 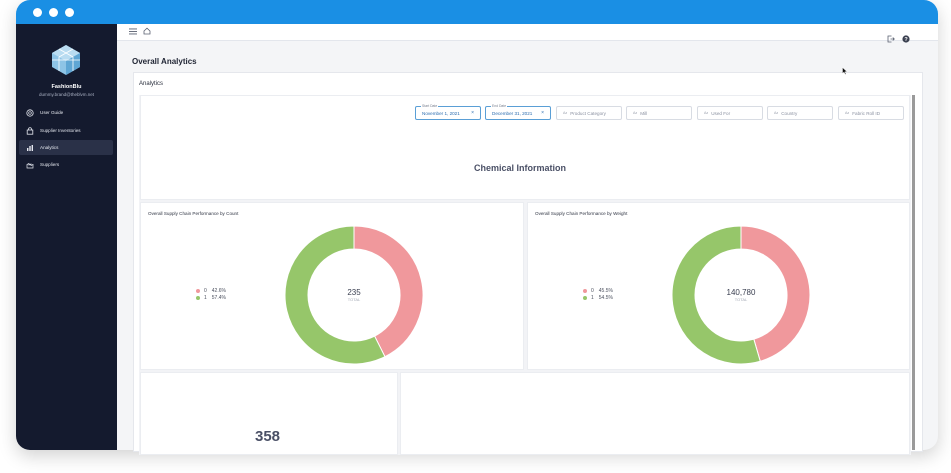 What do you see at coordinates (211, 298) in the screenshot?
I see `legend-item: 1 57.4%` at bounding box center [211, 298].